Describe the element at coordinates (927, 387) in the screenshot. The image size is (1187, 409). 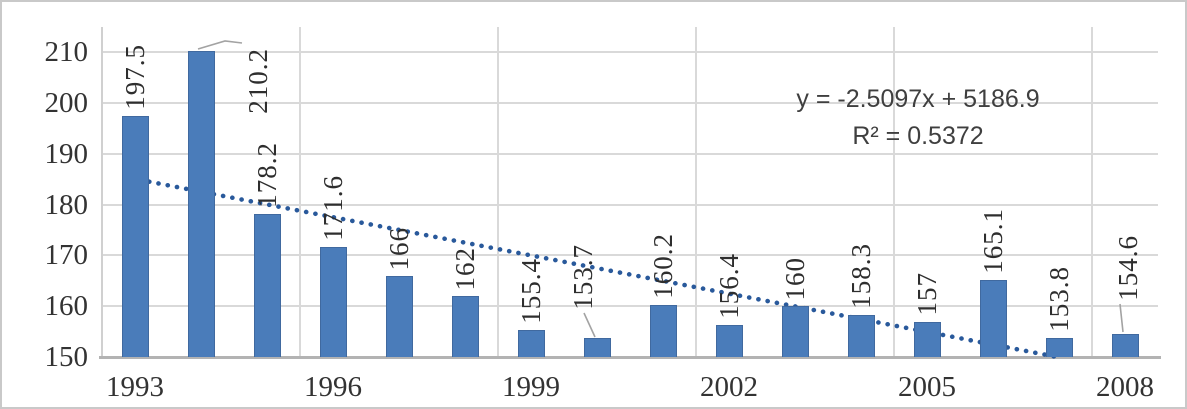
I see `x-axis-tick-2005: 2005` at that location.